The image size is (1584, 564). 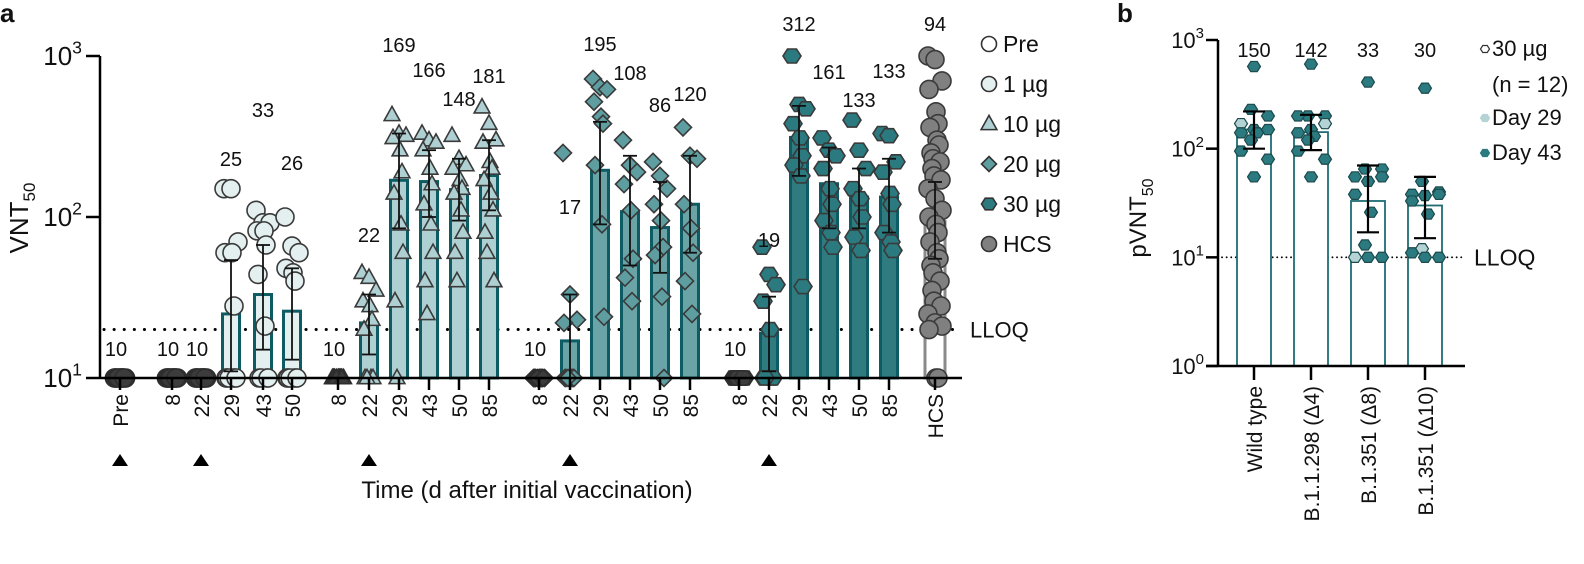 I want to click on value-label: 26, so click(x=292, y=164).